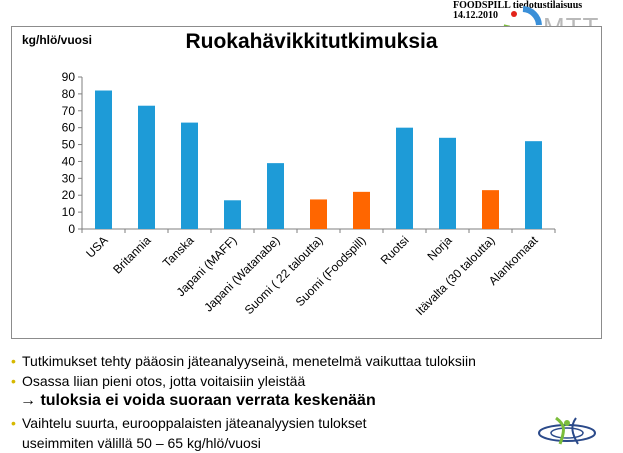  Describe the element at coordinates (69, 145) in the screenshot. I see `y-tick-label: 50` at that location.